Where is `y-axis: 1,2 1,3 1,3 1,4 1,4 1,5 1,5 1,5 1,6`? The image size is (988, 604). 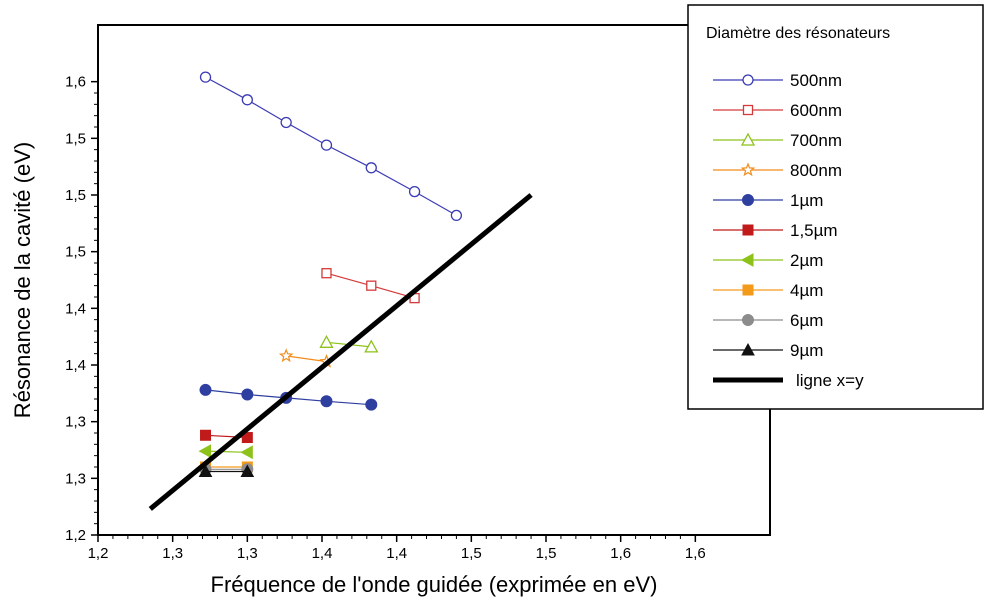 y-axis: 1,2 1,3 1,3 1,4 1,4 1,5 1,5 1,5 1,6 is located at coordinates (81, 309).